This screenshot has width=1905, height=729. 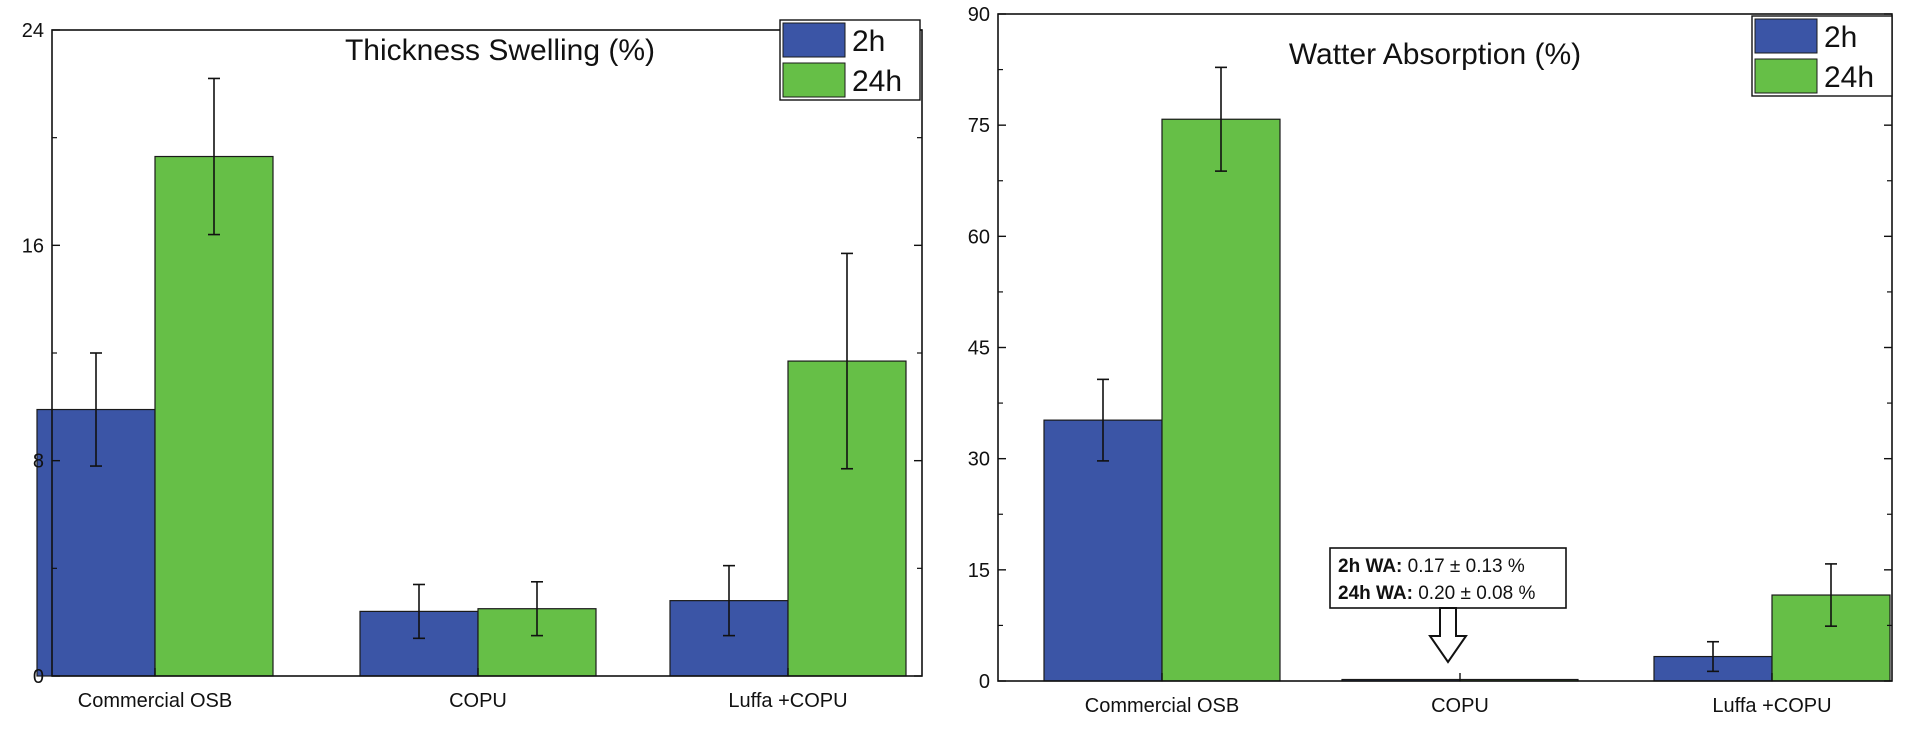 I want to click on y-tick-label: 45, so click(x=979, y=349).